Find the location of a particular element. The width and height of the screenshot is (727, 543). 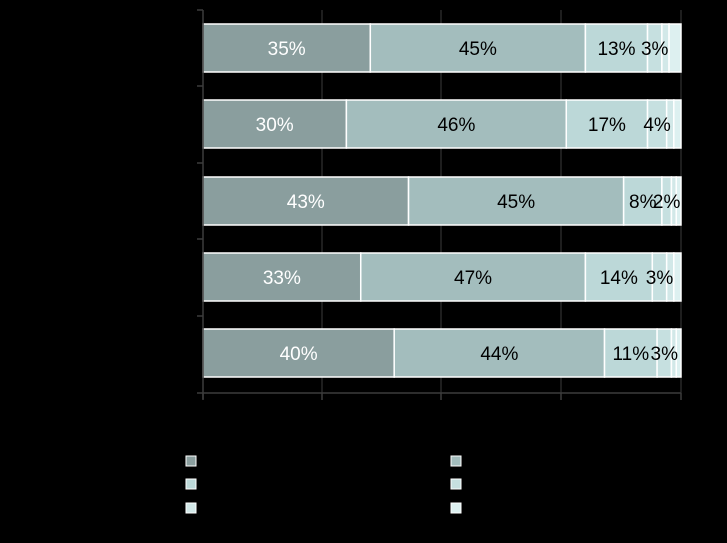

data-label: 35% is located at coordinates (287, 49).